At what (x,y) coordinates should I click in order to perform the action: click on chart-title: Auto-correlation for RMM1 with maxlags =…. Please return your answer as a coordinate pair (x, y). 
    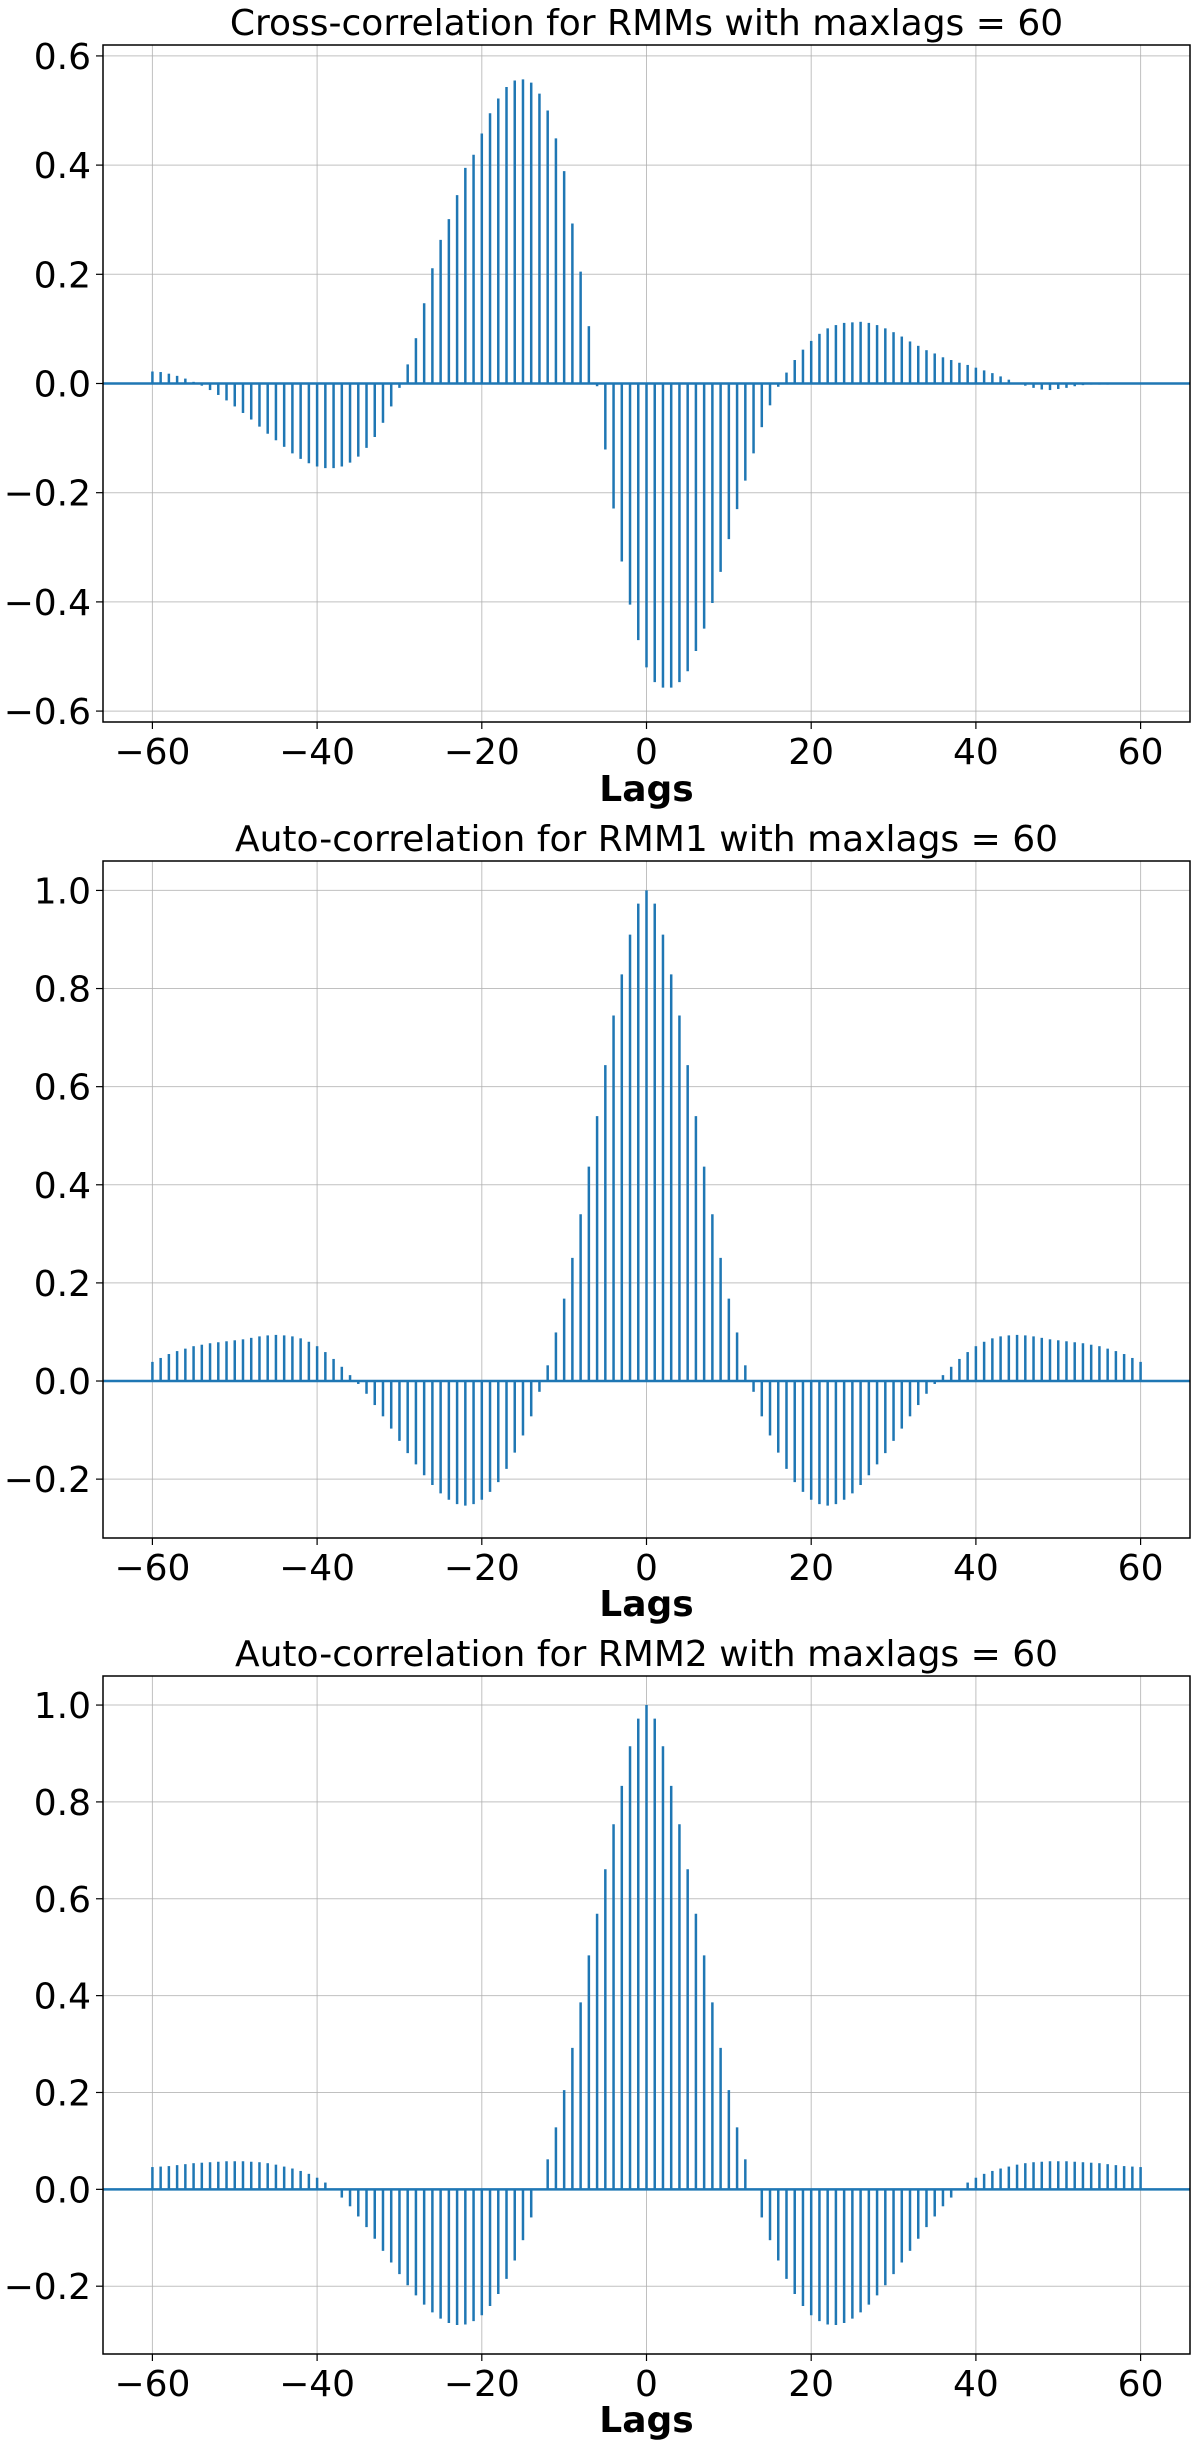
    Looking at the image, I should click on (646, 839).